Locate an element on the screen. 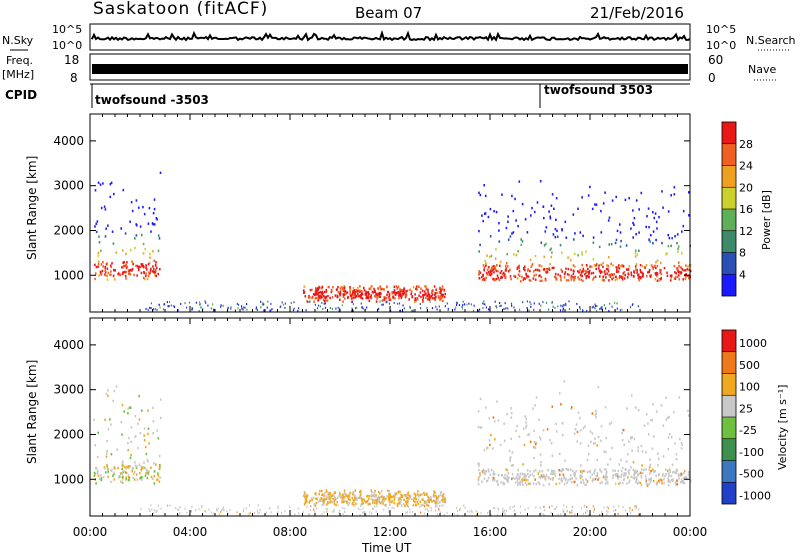 This screenshot has height=554, width=800. freq-trace is located at coordinates (390, 69).